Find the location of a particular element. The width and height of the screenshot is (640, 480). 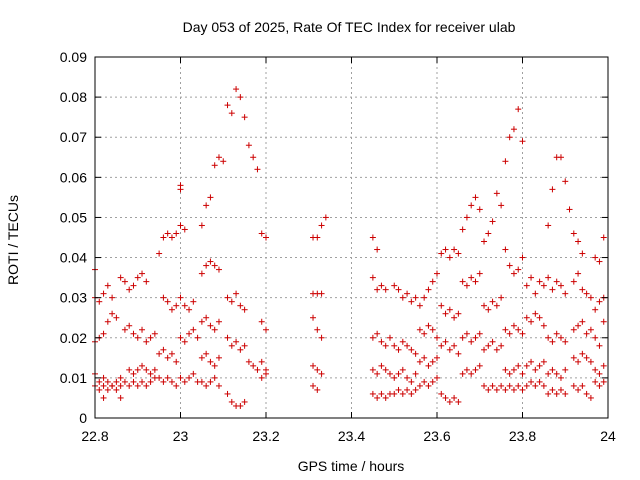

x-axis-label: GPS time / hours is located at coordinates (351, 466).